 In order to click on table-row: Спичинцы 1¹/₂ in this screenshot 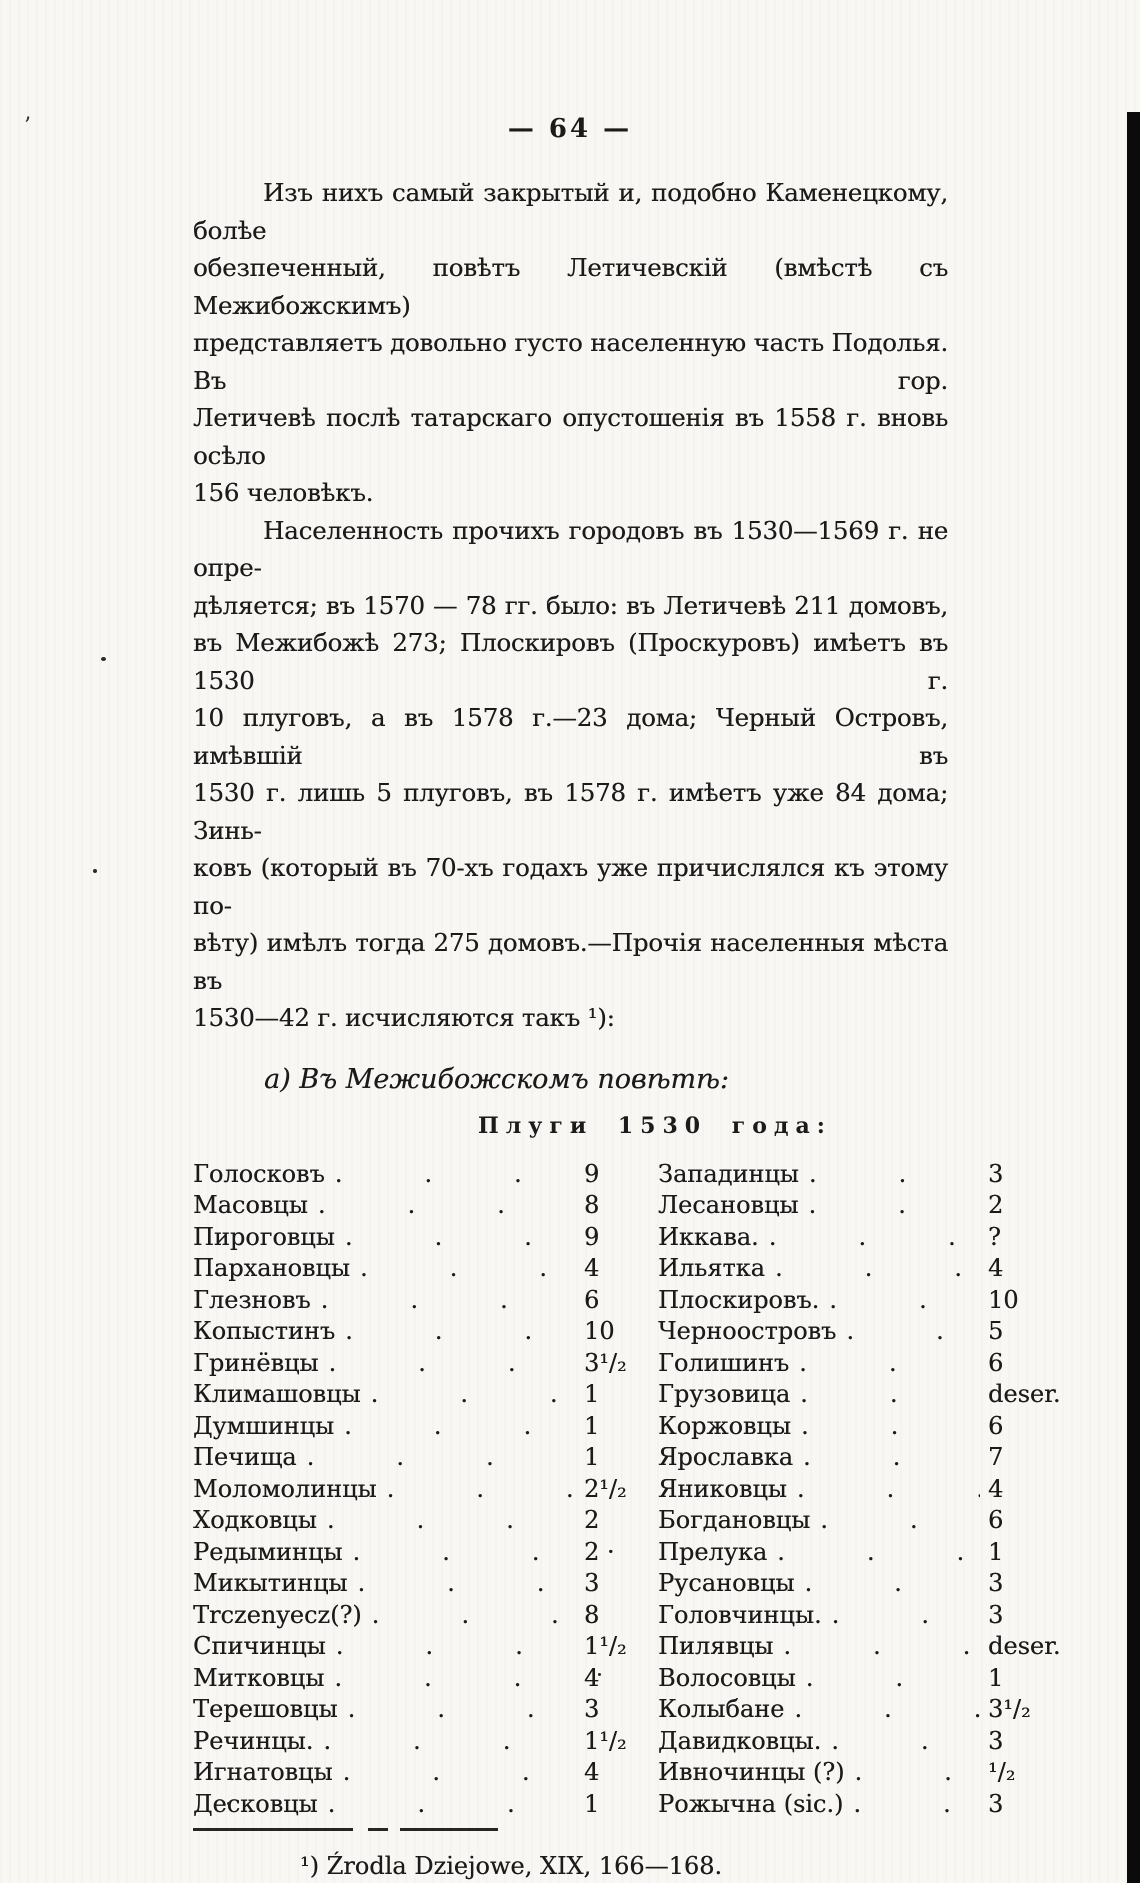, I will do `click(416, 1647)`.